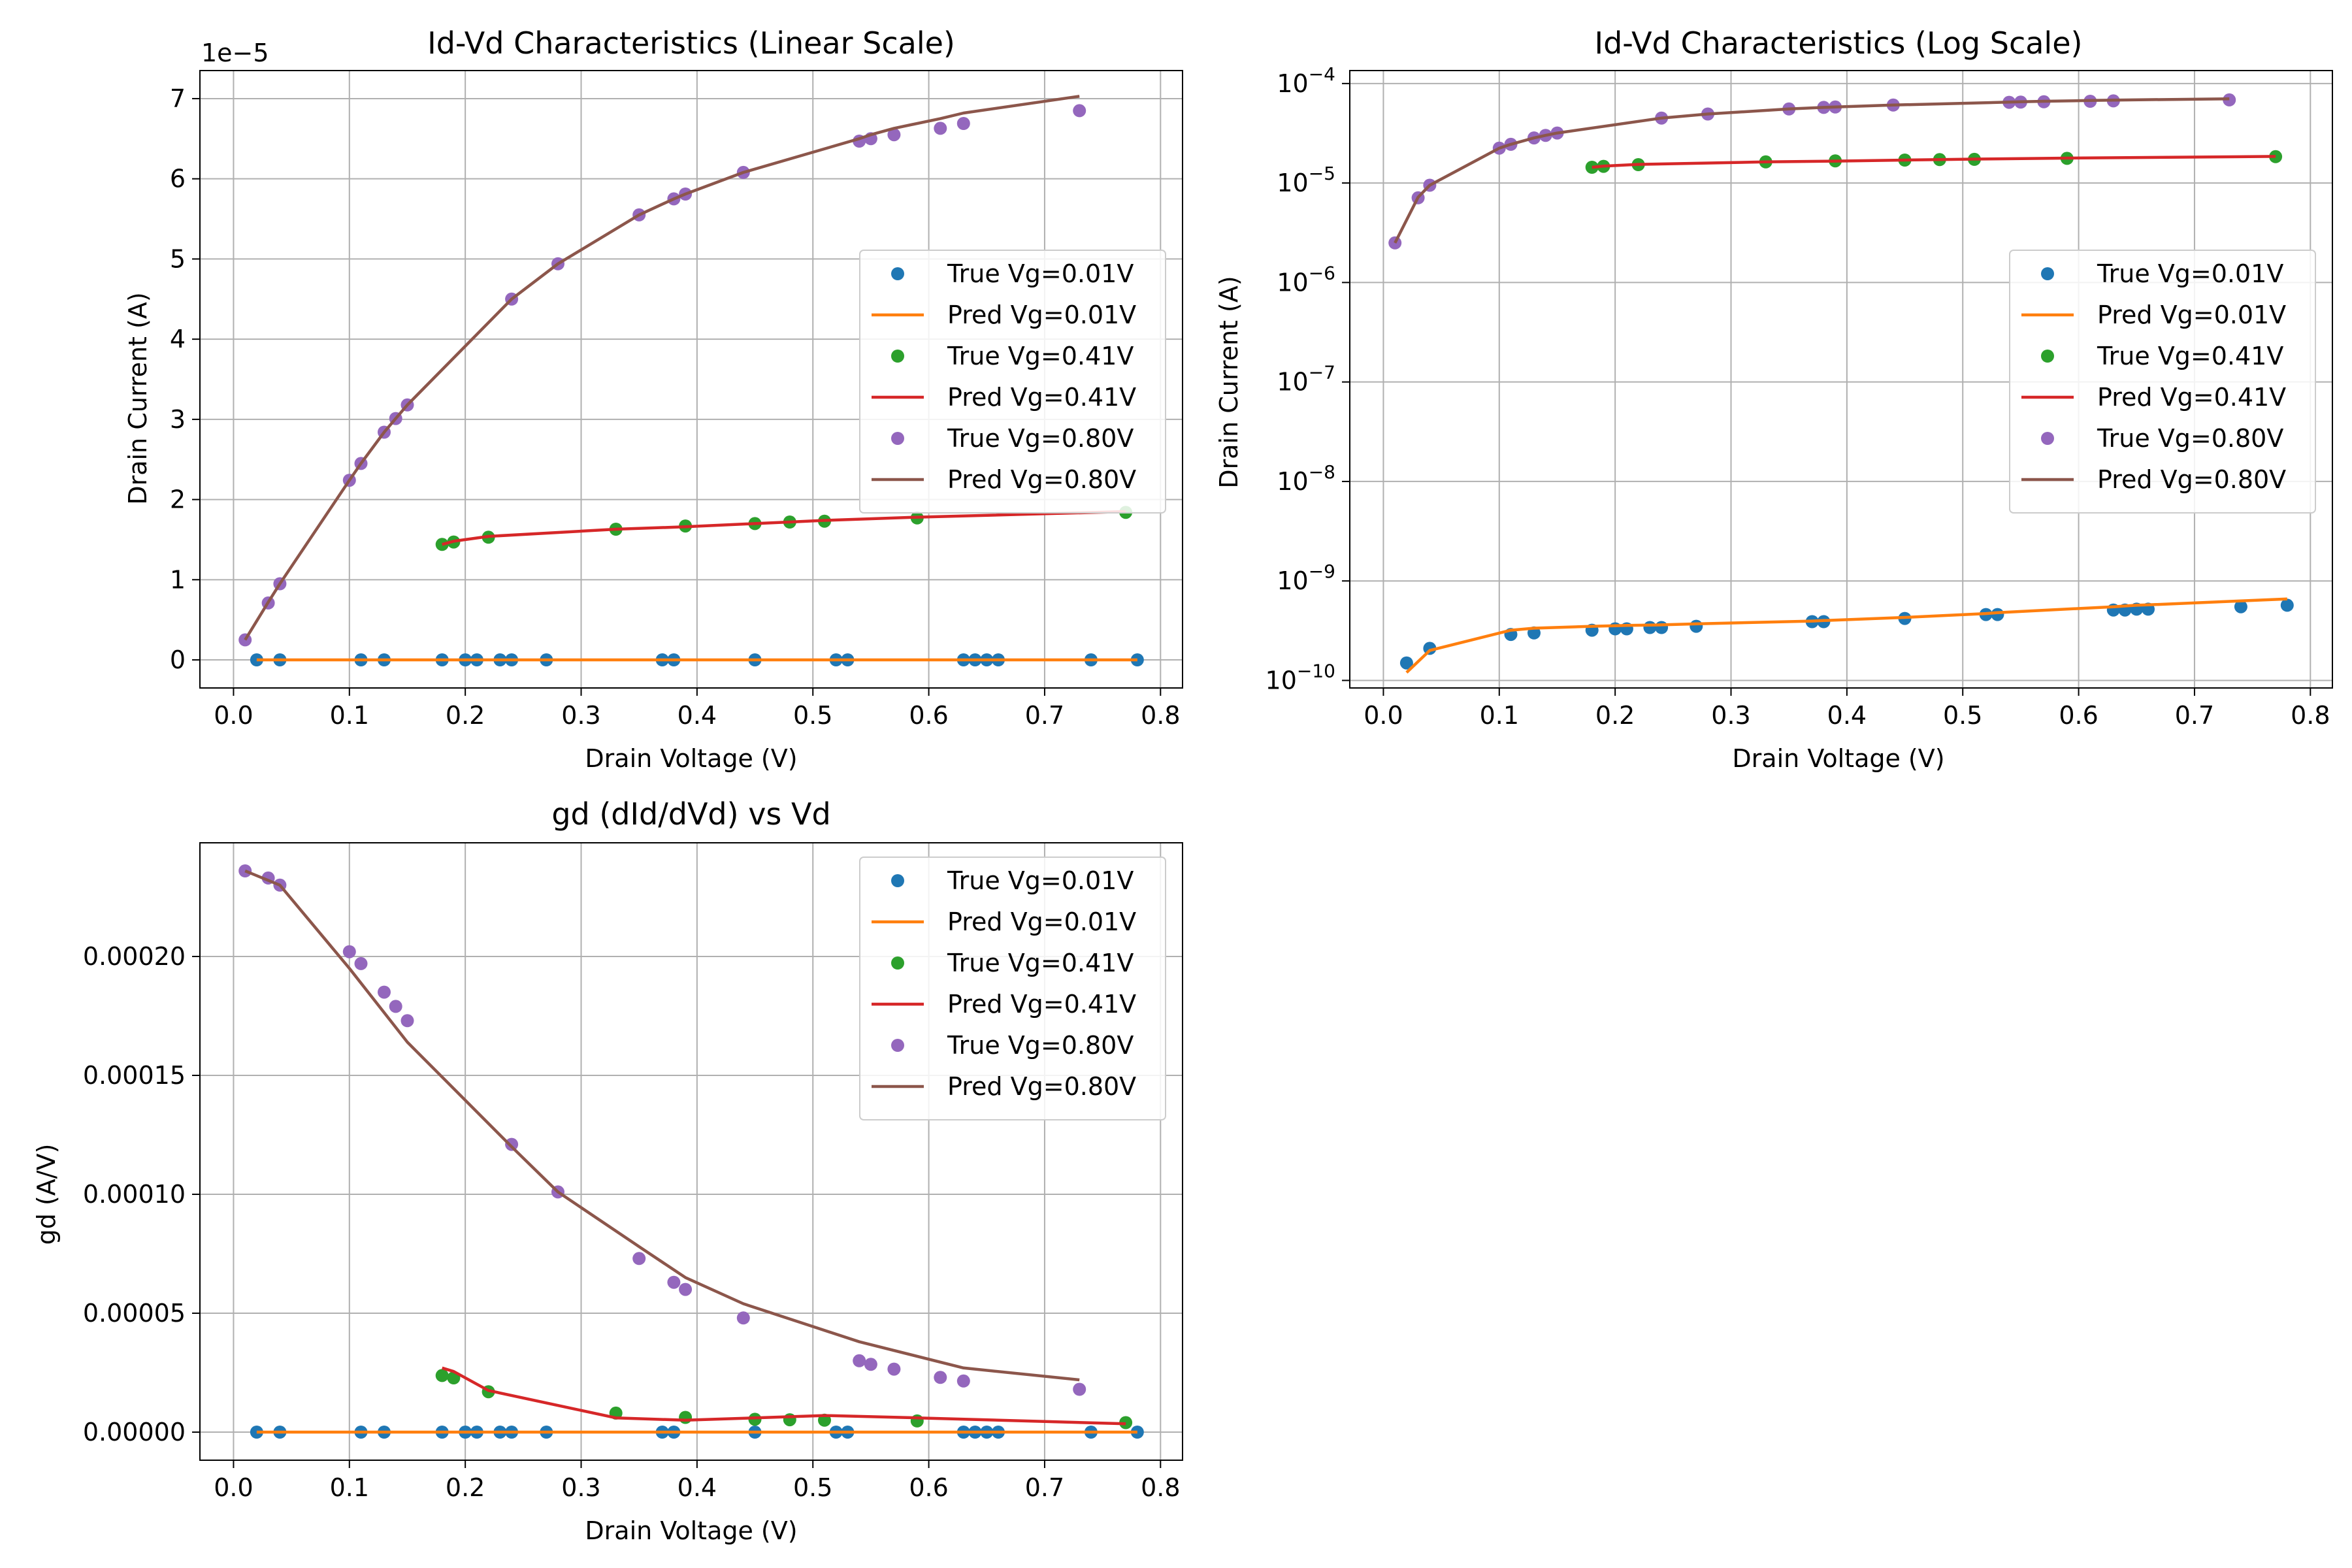 The image size is (2352, 1568). I want to click on linear-x-tick-label: 0.4, so click(697, 715).